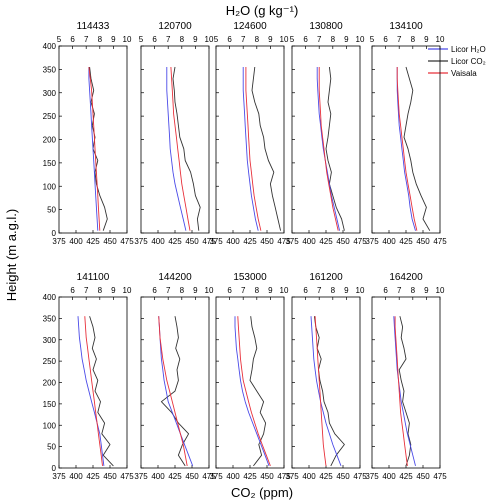 The width and height of the screenshot is (500, 503). What do you see at coordinates (51, 447) in the screenshot?
I see `y-tick-label: 50` at bounding box center [51, 447].